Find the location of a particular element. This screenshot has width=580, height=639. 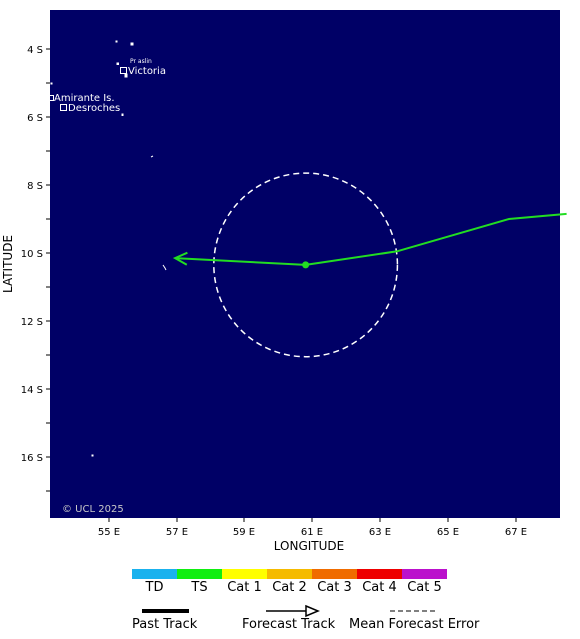

y-tick-label: 14 S is located at coordinates (32, 390).